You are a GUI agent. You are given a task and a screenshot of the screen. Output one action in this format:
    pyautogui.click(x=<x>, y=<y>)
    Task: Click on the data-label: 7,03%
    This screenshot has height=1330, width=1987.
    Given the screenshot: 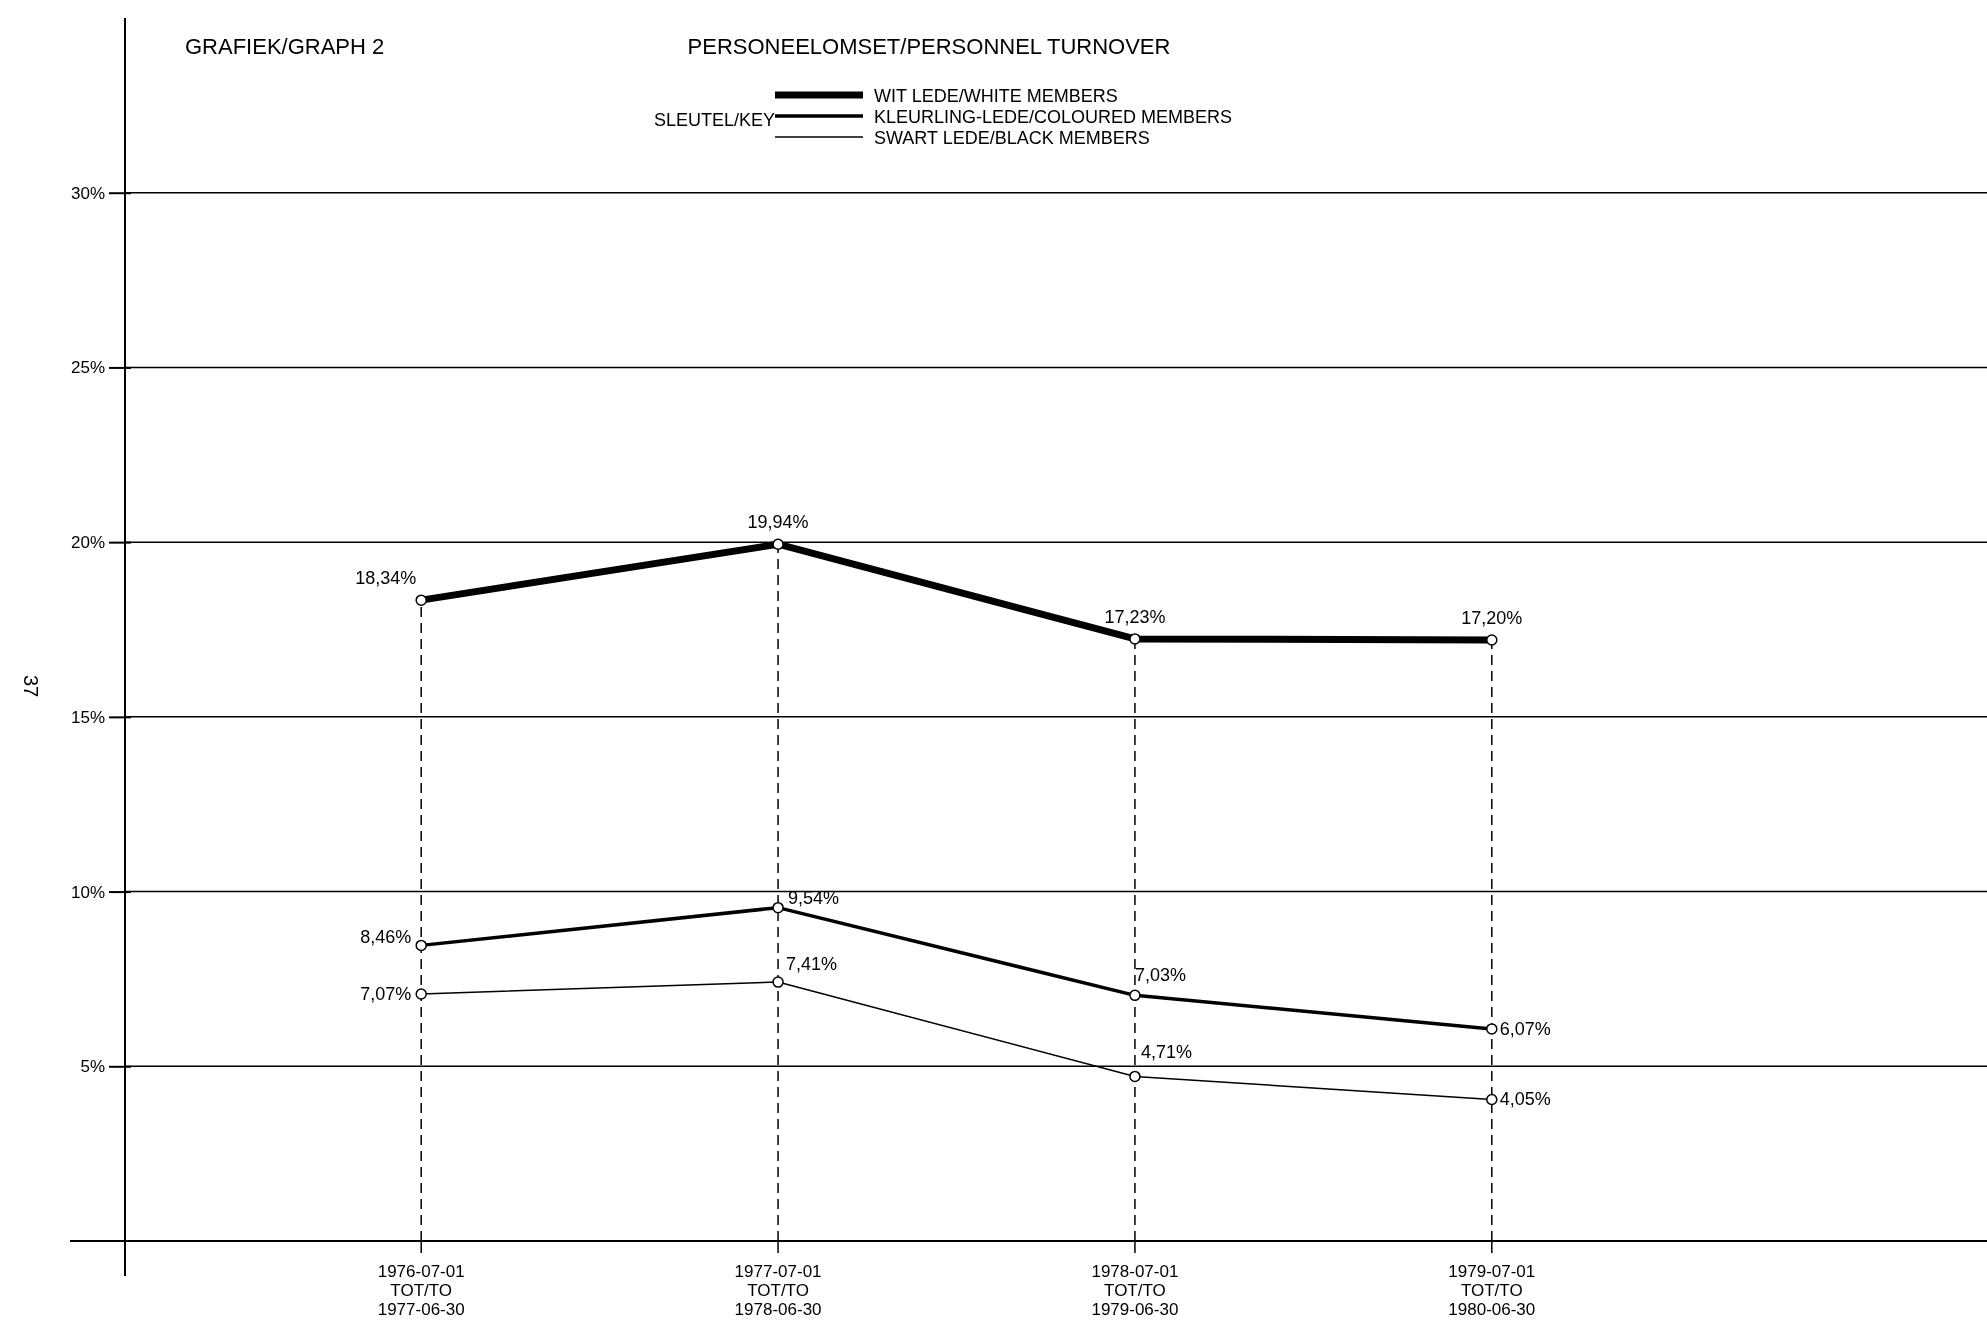 What is the action you would take?
    pyautogui.click(x=1160, y=975)
    